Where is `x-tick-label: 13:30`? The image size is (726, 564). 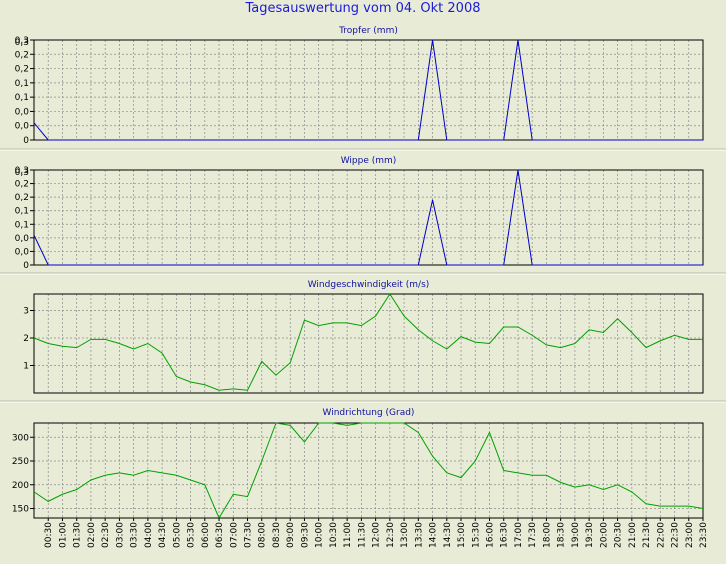
x-tick-label: 13:30 is located at coordinates (419, 535).